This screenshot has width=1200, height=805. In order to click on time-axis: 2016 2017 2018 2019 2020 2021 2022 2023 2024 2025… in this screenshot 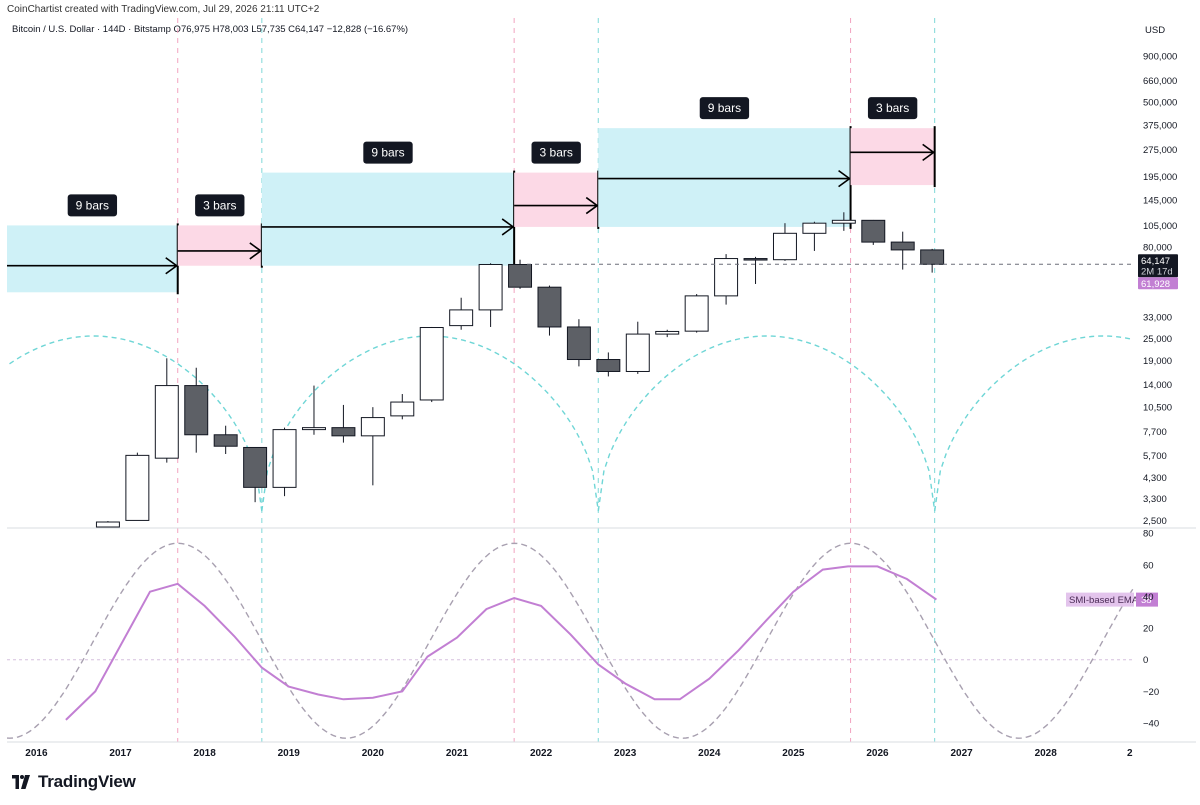, I will do `click(579, 753)`.